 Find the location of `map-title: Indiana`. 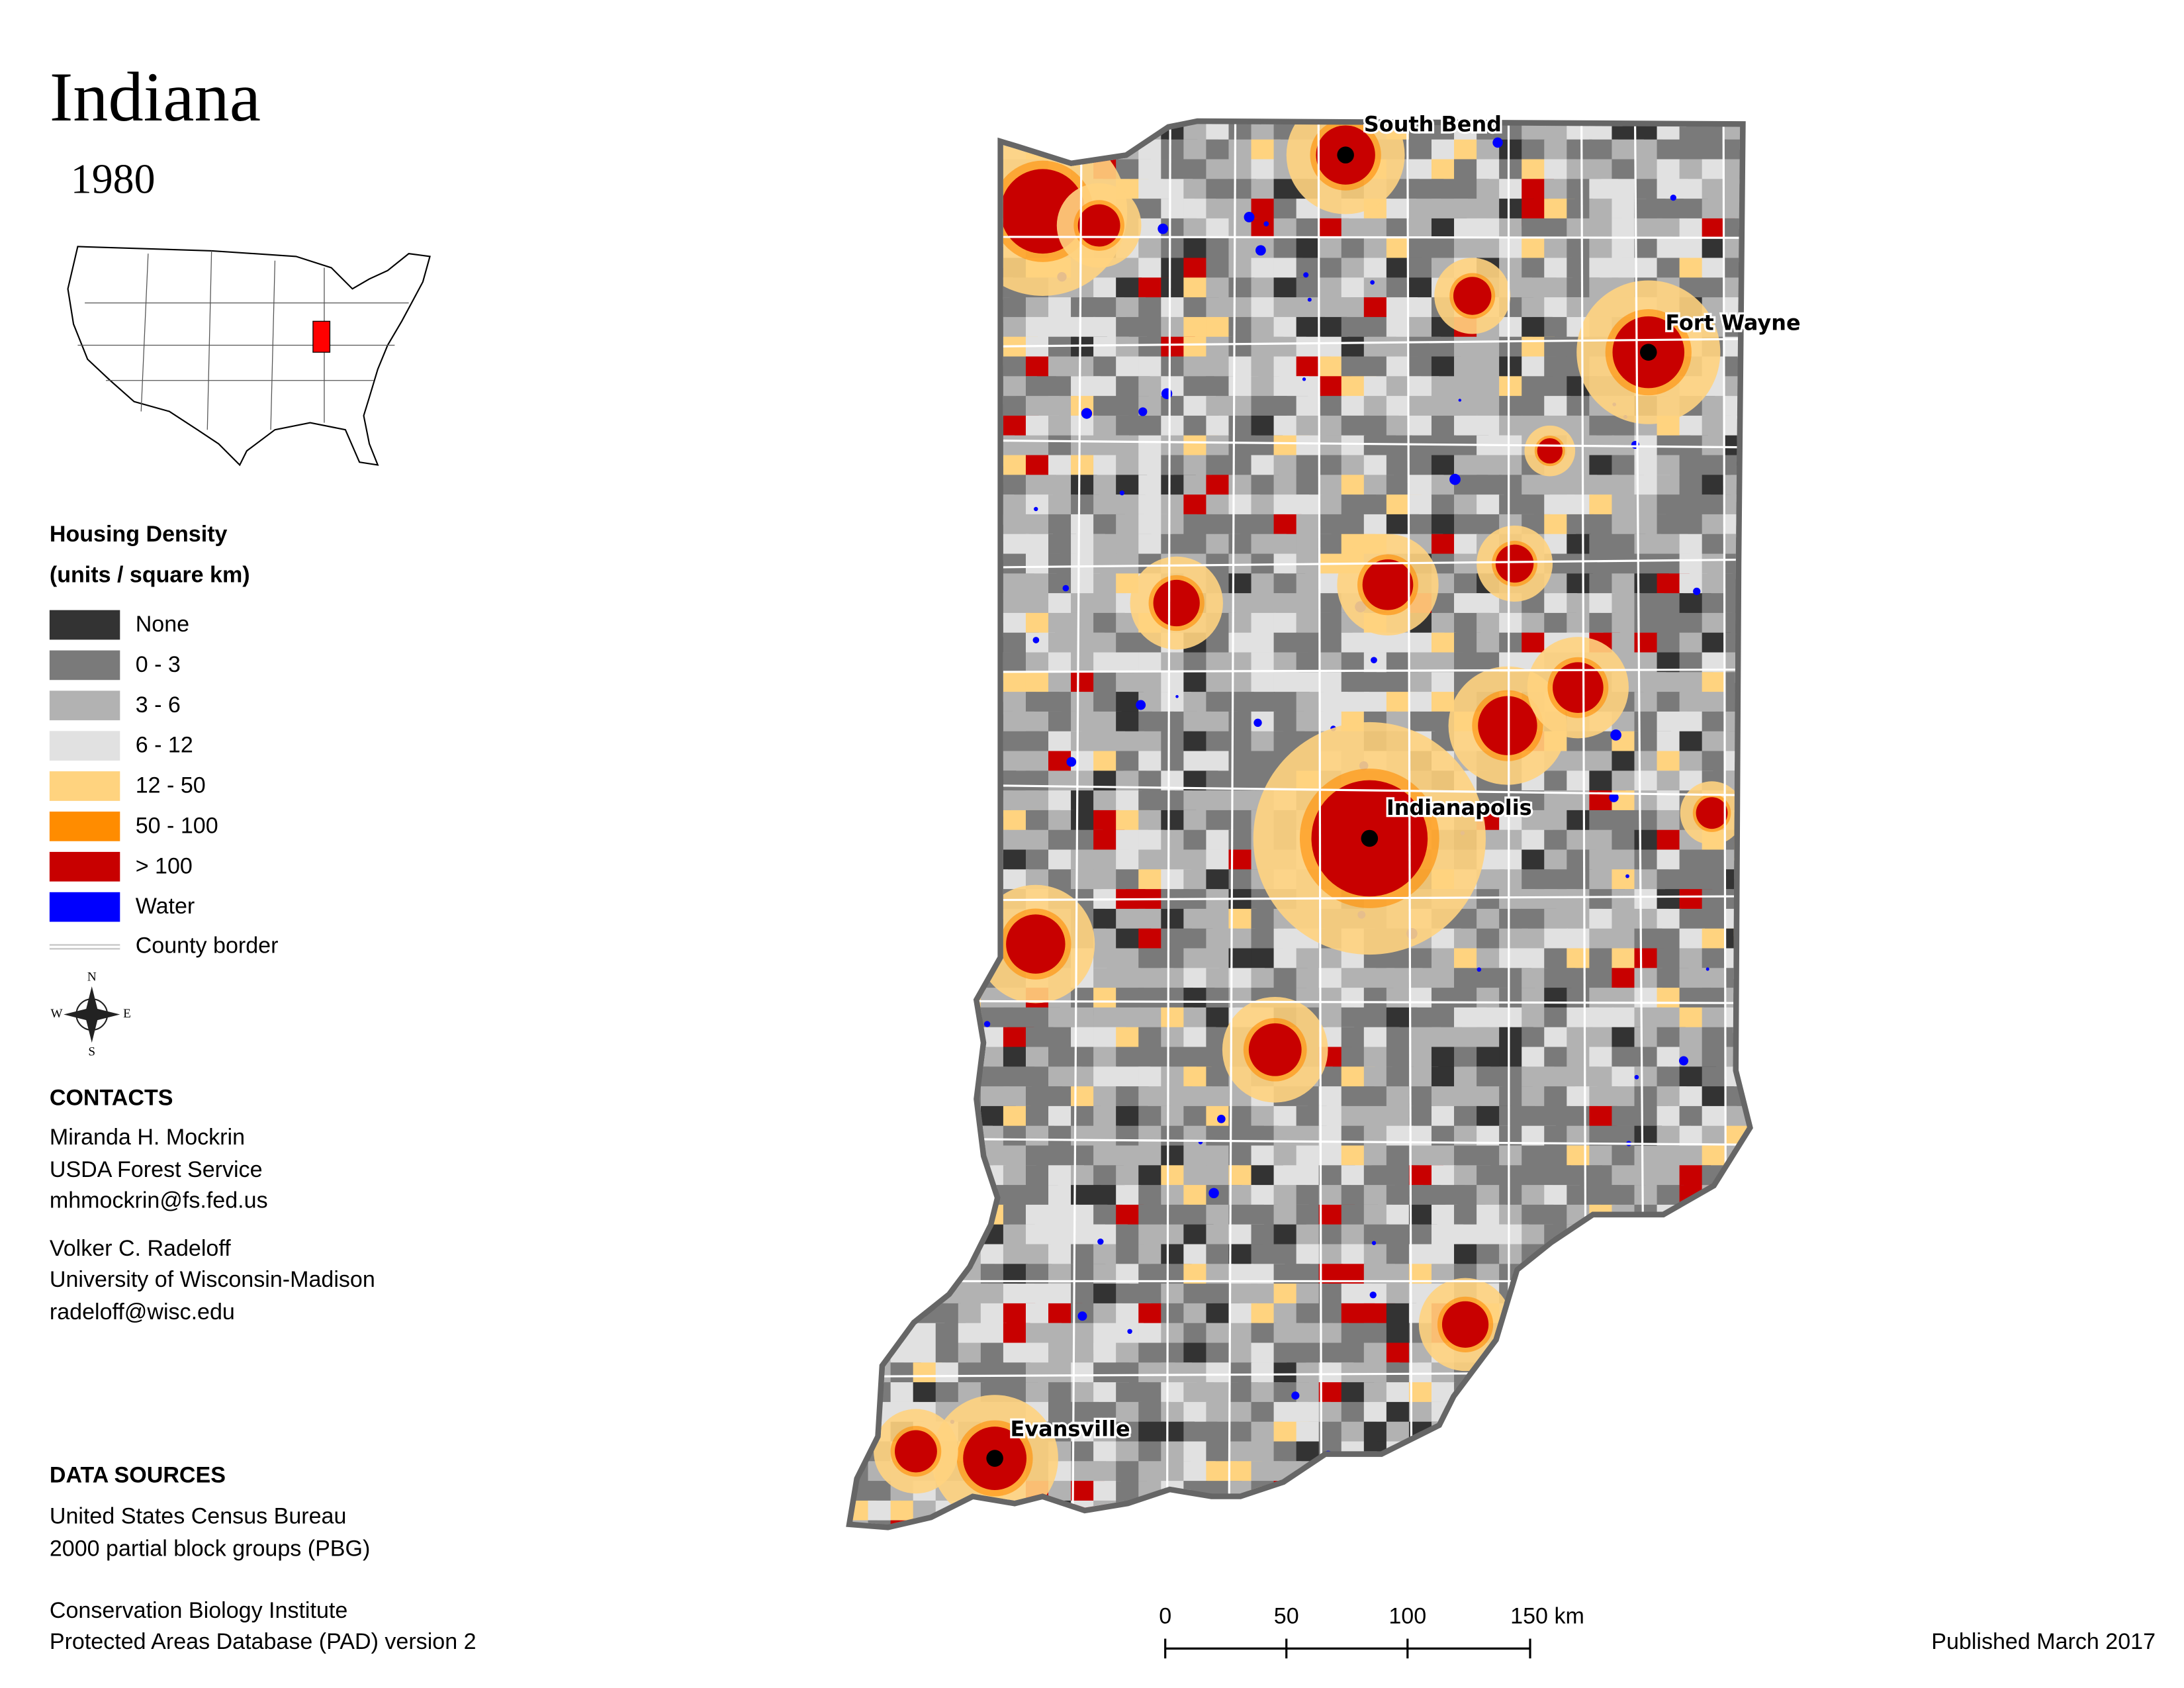

map-title: Indiana is located at coordinates (155, 97).